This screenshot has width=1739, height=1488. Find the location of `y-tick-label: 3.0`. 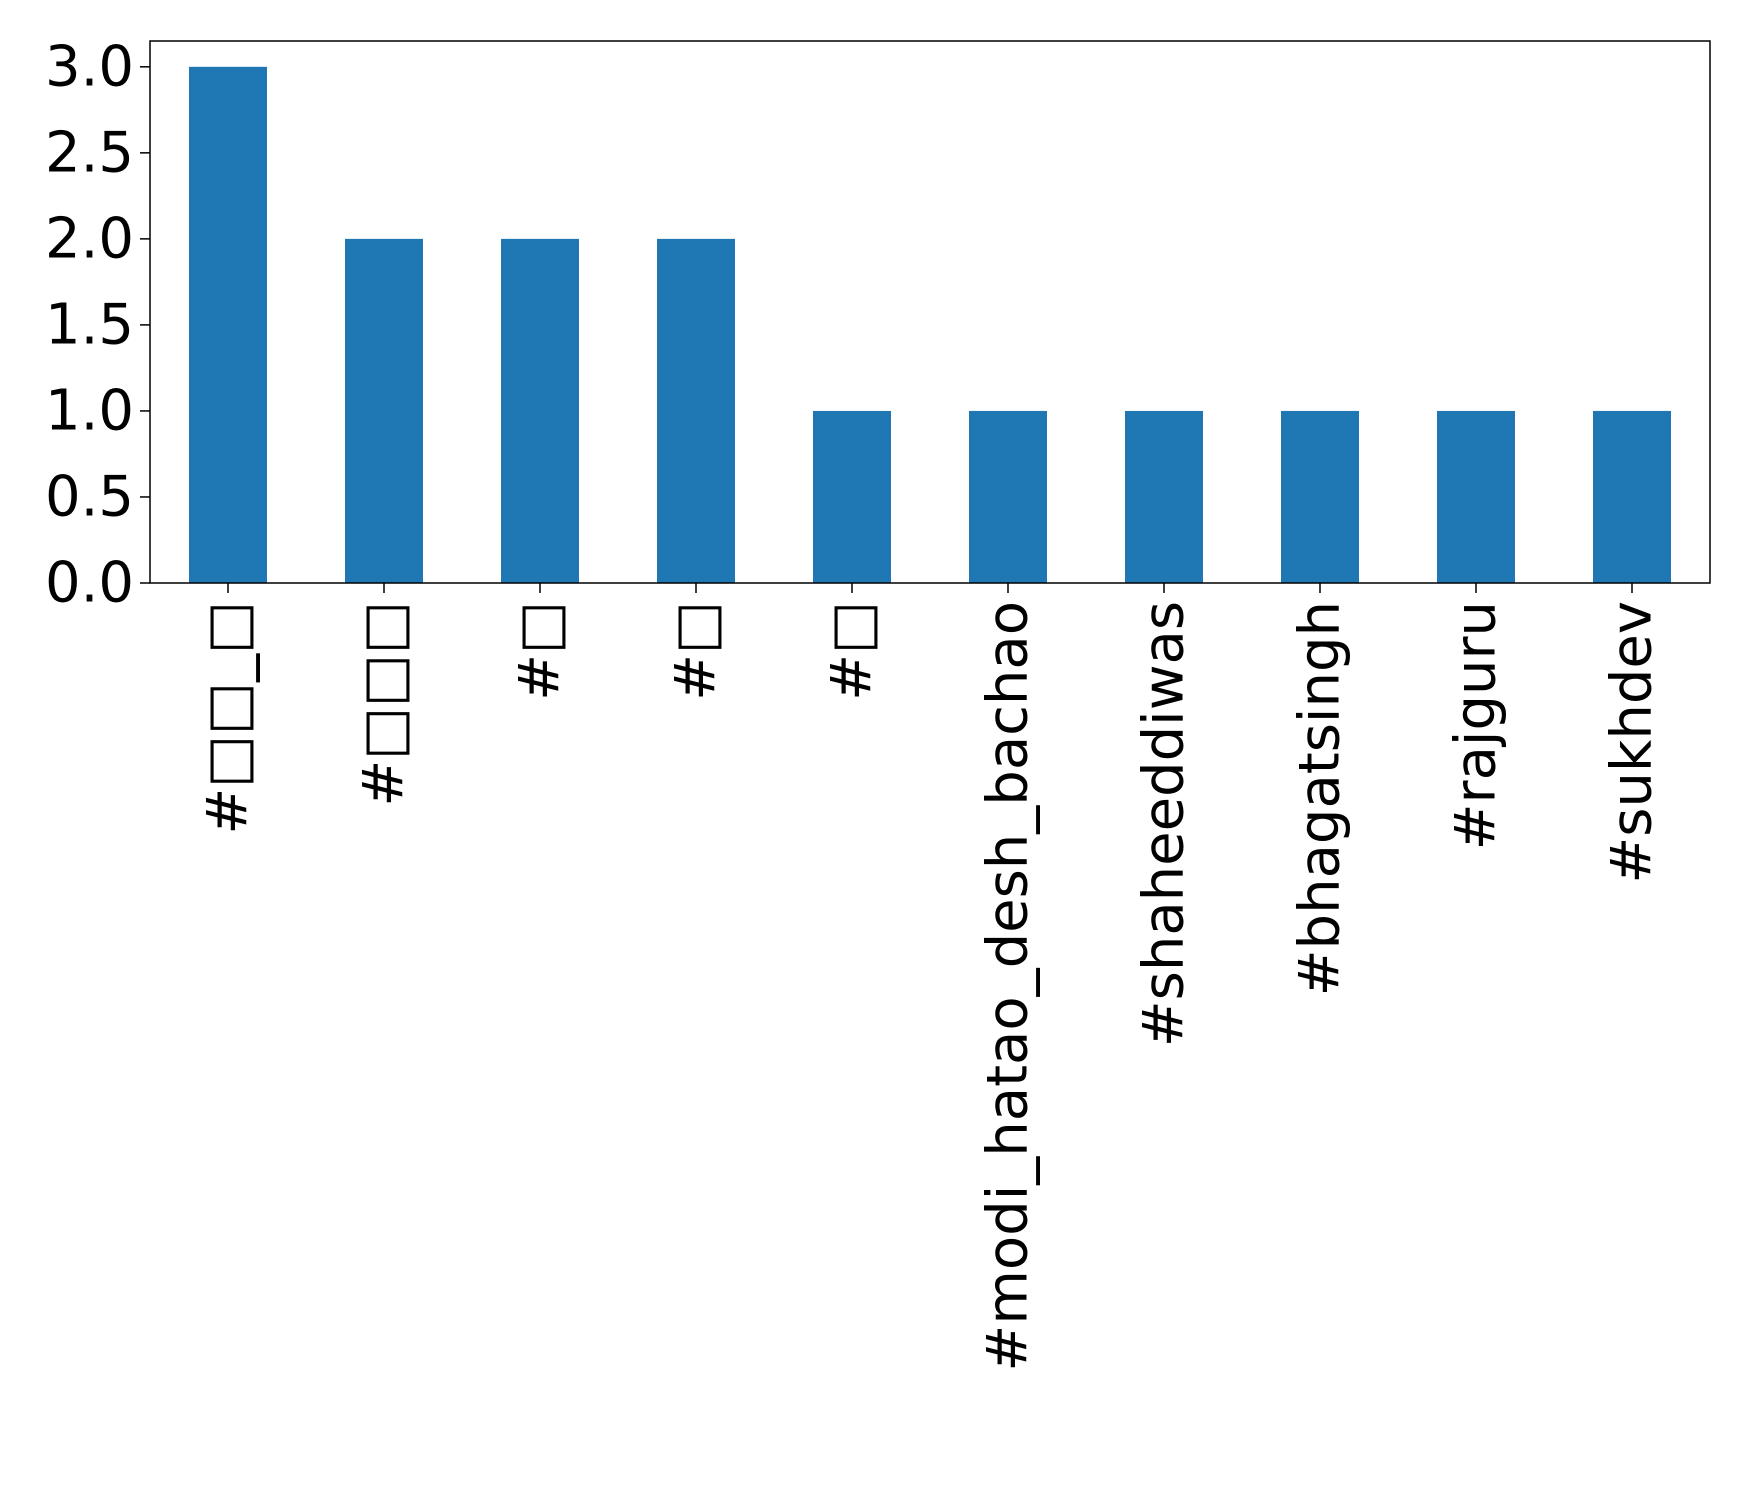

y-tick-label: 3.0 is located at coordinates (89, 66).